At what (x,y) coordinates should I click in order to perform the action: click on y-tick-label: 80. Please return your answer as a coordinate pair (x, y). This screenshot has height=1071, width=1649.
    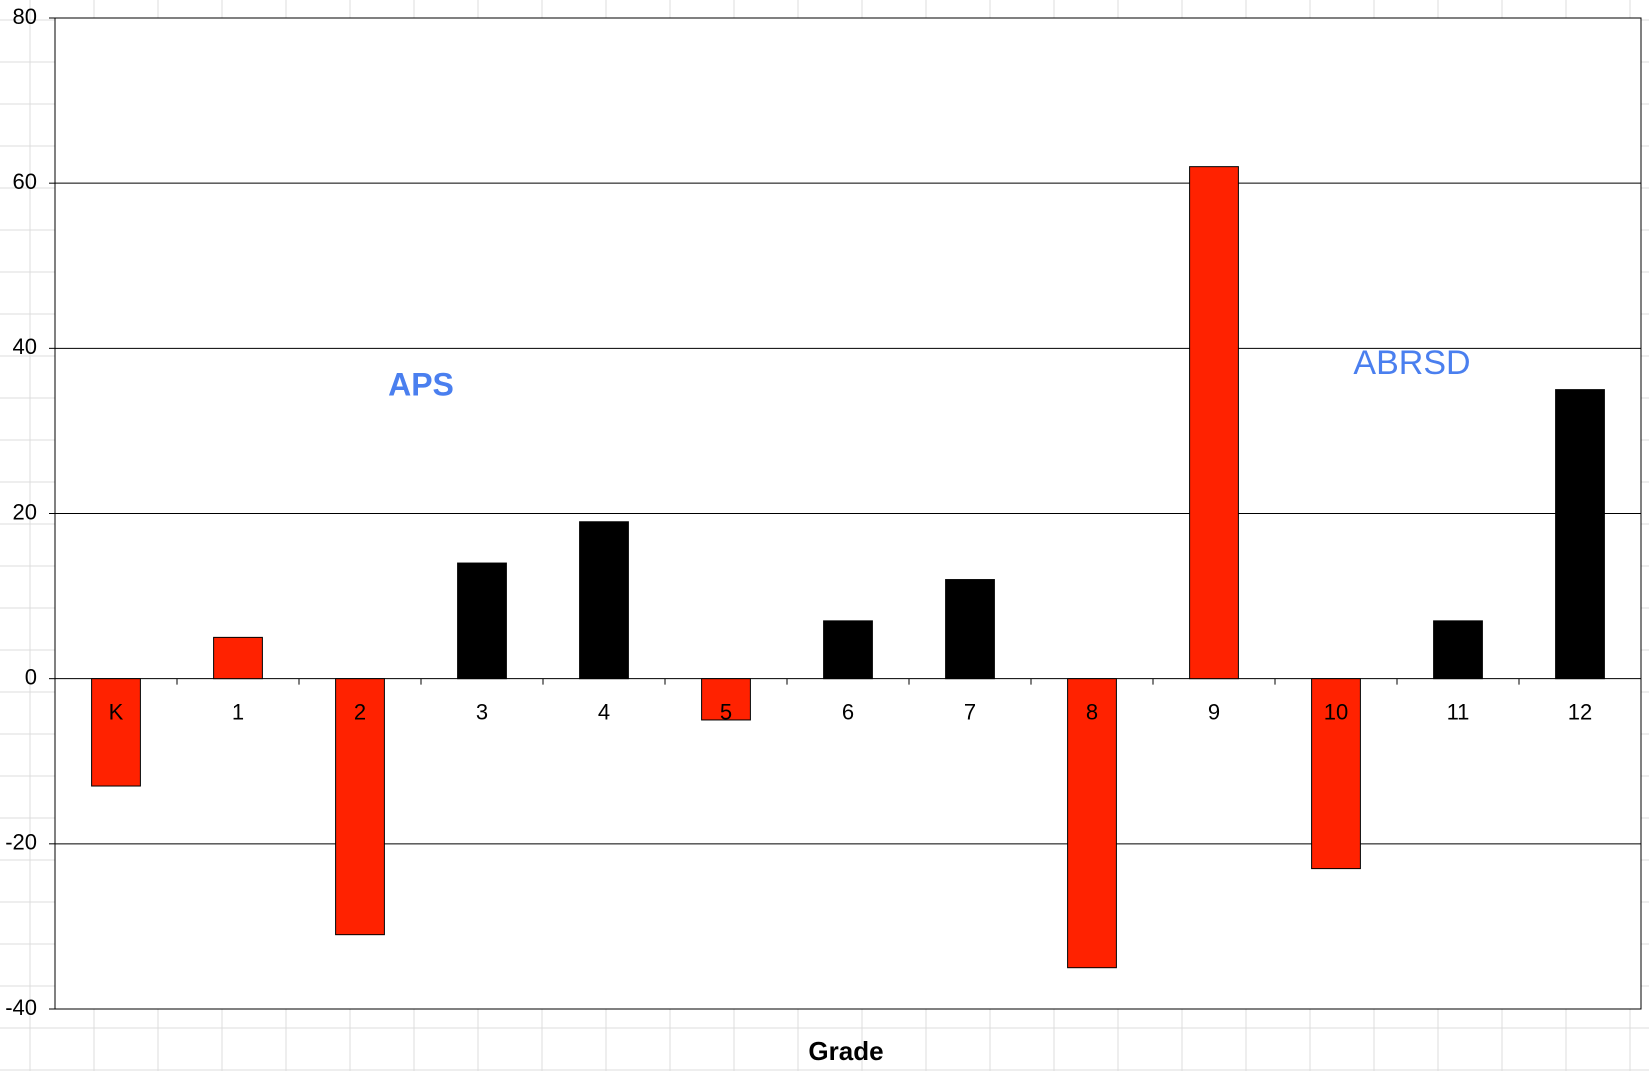
    Looking at the image, I should click on (25, 16).